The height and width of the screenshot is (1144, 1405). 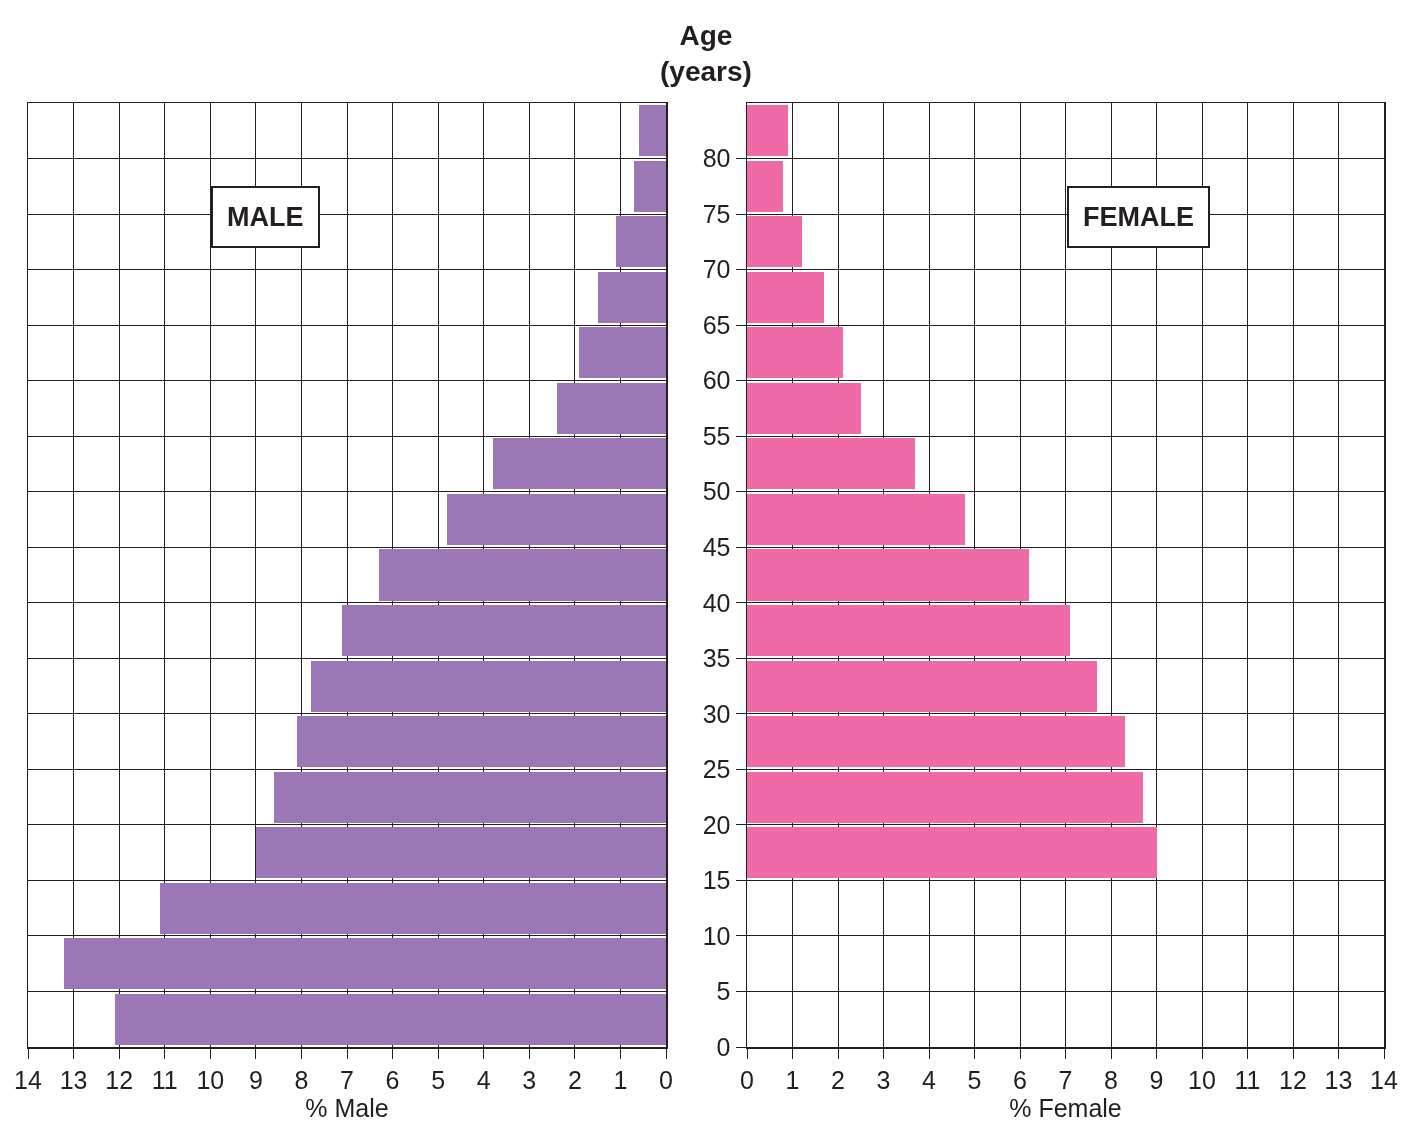 I want to click on y-tick-label: 0, so click(x=723, y=1046).